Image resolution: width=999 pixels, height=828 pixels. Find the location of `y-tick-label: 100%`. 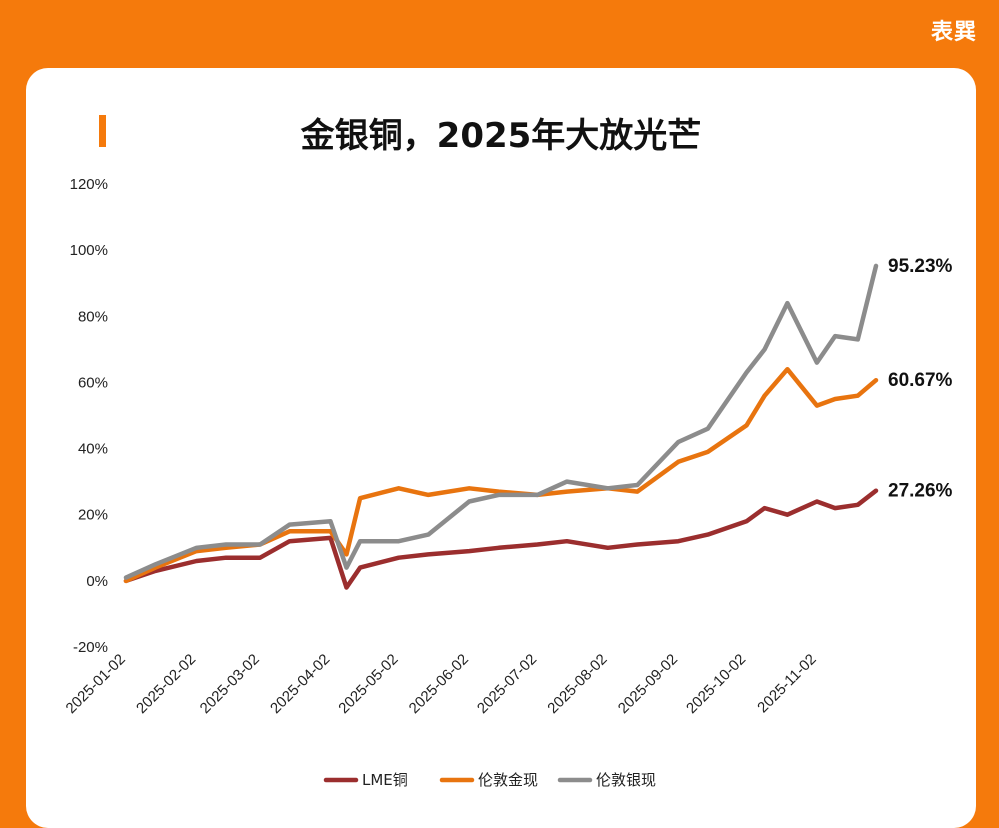

y-tick-label: 100% is located at coordinates (89, 250).